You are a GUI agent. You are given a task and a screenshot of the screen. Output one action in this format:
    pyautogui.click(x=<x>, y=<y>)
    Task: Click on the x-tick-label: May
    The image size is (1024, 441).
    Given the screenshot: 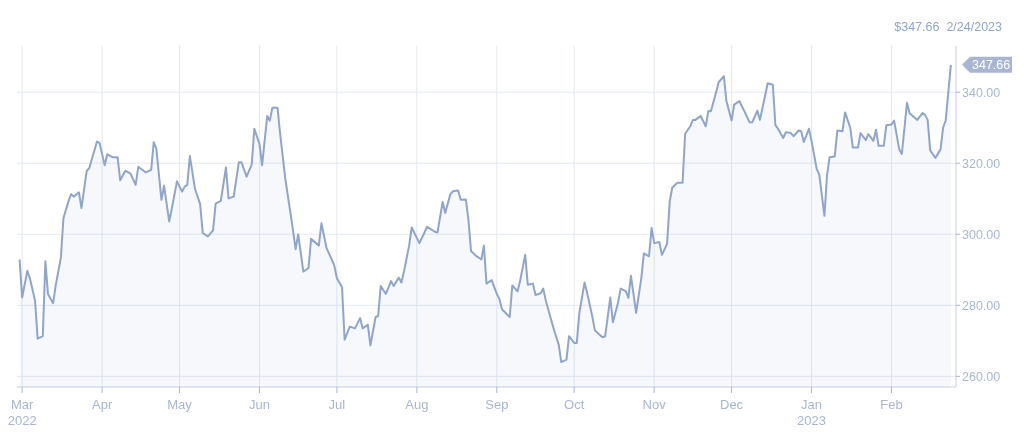 What is the action you would take?
    pyautogui.click(x=180, y=404)
    